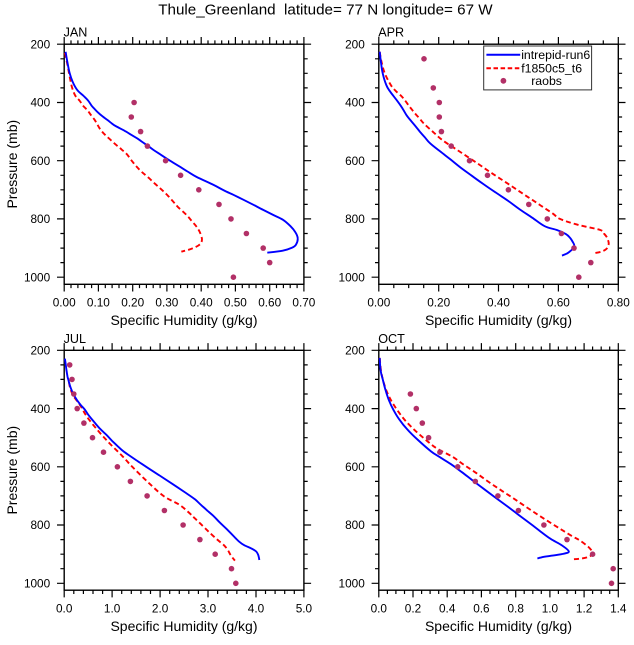 This screenshot has width=634, height=645. Describe the element at coordinates (551, 69) in the screenshot. I see `svg-text: f1850c5_t6` at that location.